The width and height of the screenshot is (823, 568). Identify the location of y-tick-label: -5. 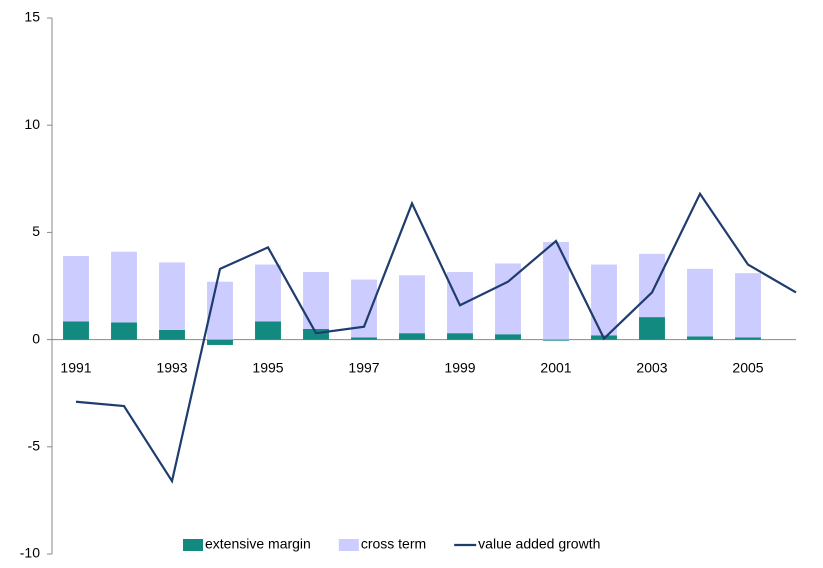
(34, 446).